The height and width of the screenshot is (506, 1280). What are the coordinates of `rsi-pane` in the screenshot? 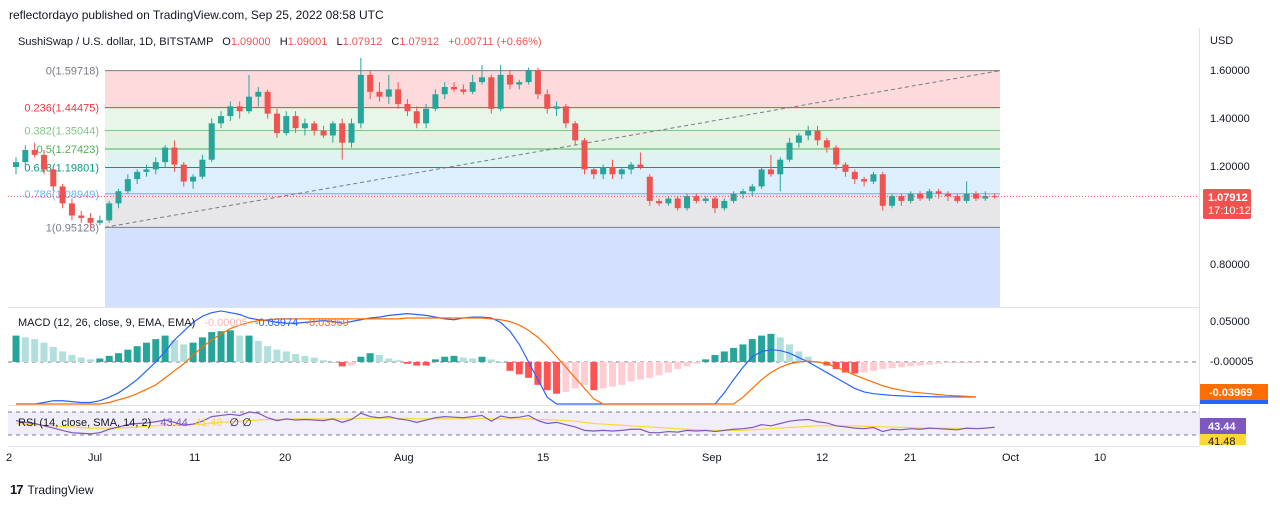 It's located at (603, 423).